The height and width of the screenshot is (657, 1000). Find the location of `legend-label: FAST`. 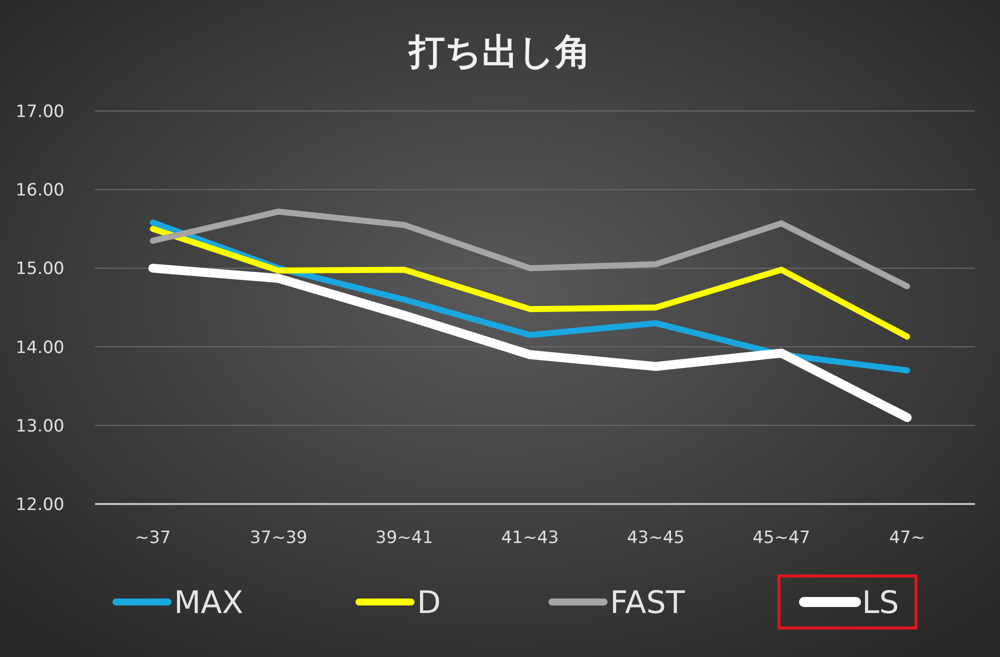

legend-label: FAST is located at coordinates (648, 603).